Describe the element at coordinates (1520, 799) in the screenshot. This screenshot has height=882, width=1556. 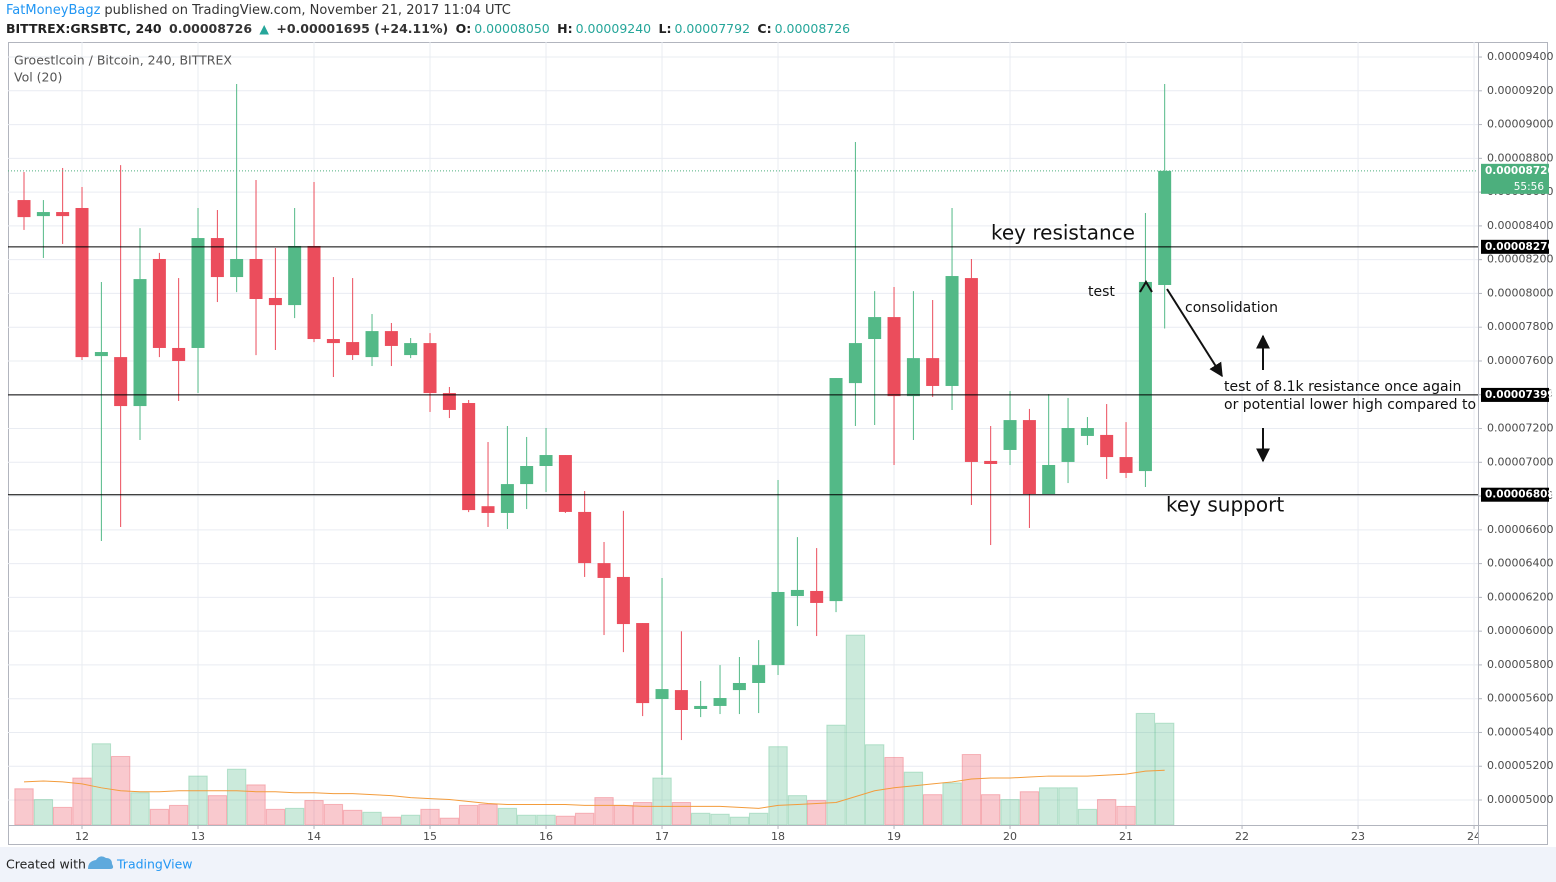
I see `y-tick-label: 0.00005000` at that location.